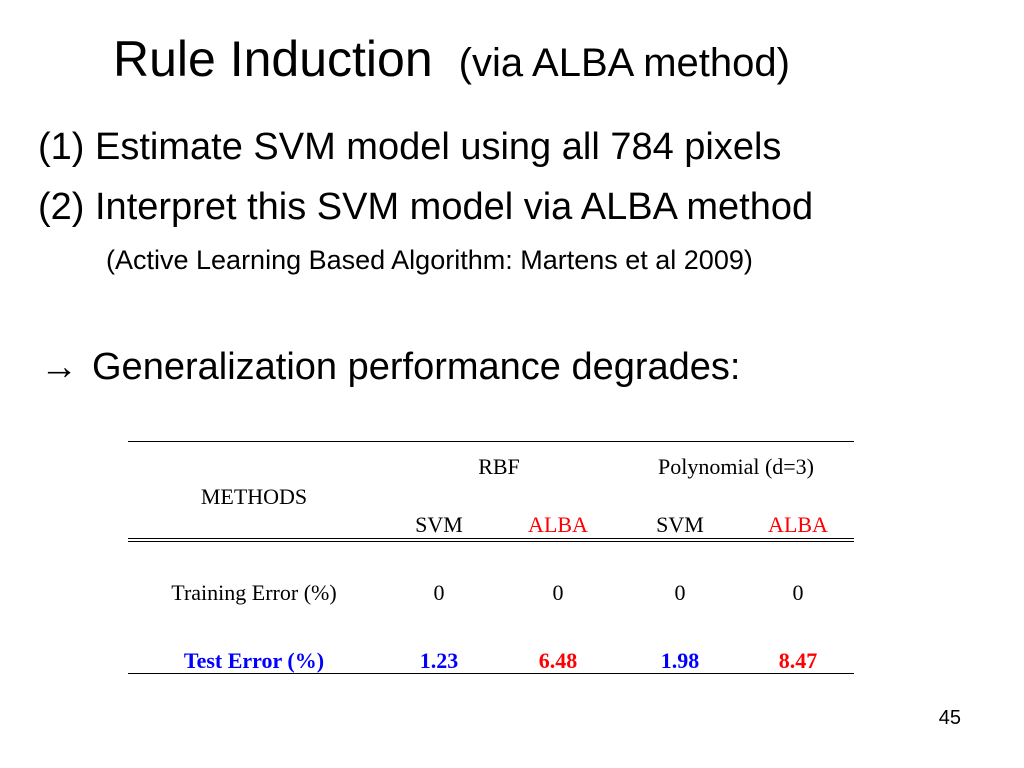 This screenshot has height=768, width=1024. What do you see at coordinates (491, 541) in the screenshot?
I see `header-rule-secondary` at bounding box center [491, 541].